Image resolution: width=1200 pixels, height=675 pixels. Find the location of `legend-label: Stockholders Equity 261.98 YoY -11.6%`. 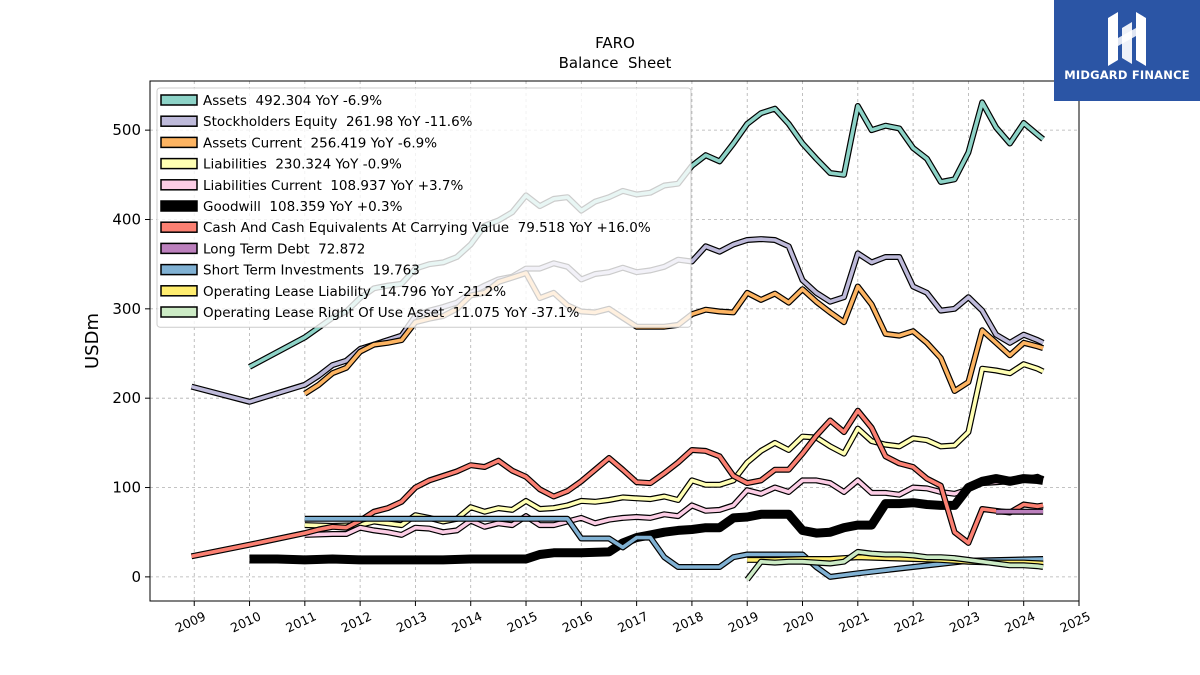

legend-label: Stockholders Equity 261.98 YoY -11.6% is located at coordinates (338, 122).